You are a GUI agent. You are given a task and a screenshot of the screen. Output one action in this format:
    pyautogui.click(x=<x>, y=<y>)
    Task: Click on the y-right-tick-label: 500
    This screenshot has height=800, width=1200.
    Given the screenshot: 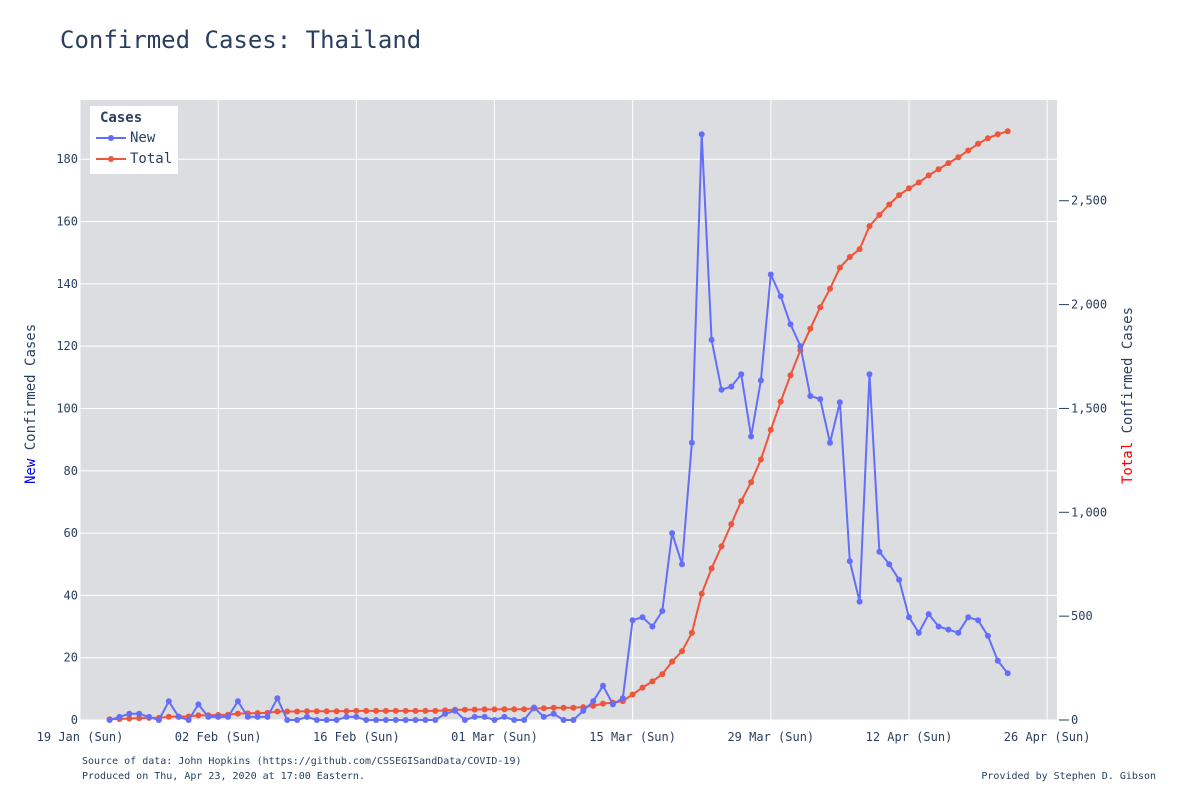 What is the action you would take?
    pyautogui.click(x=1082, y=616)
    